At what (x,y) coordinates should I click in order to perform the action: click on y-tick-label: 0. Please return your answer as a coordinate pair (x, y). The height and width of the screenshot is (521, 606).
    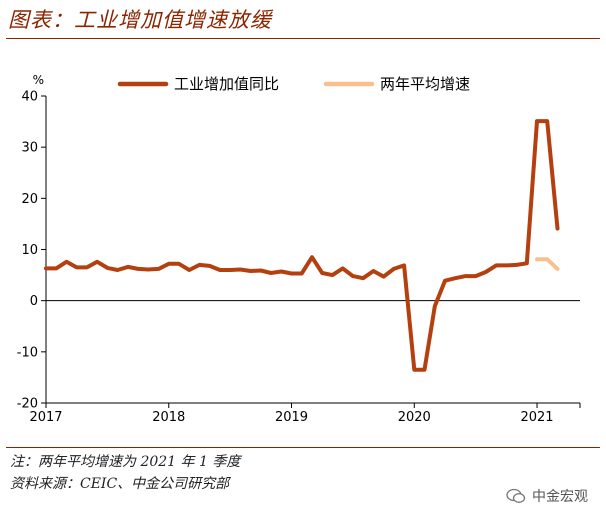
    Looking at the image, I should click on (34, 301).